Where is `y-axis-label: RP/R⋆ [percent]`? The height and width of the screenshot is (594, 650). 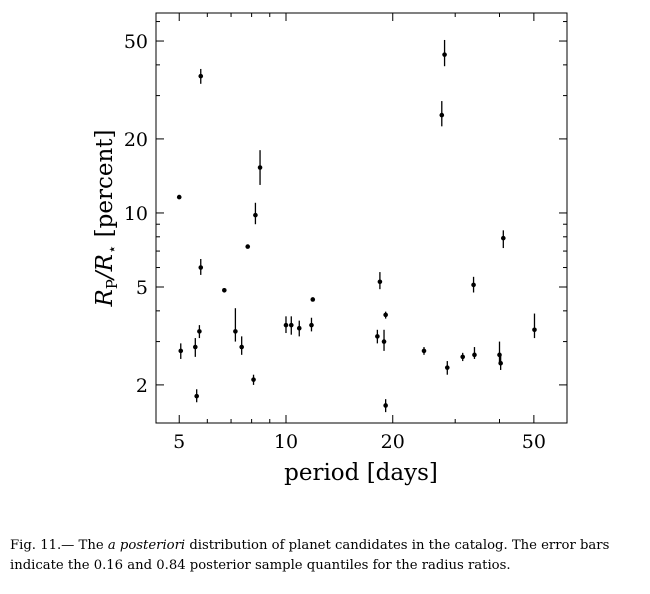 y-axis-label: RP/R⋆ [percent] is located at coordinates (106, 218).